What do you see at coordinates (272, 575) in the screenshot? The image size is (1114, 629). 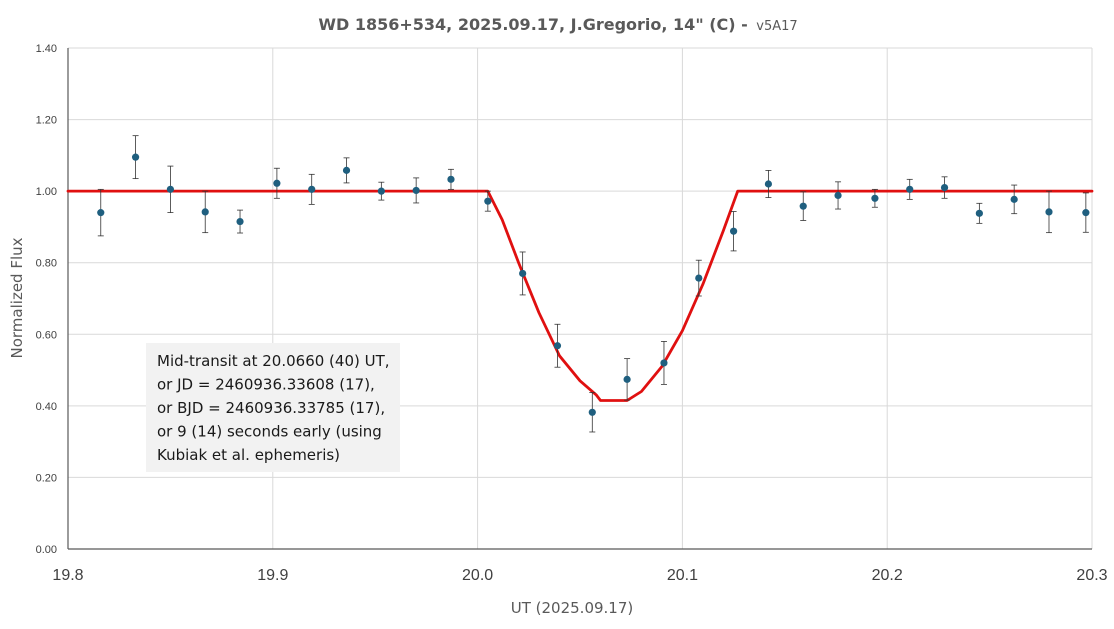 I see `x-tick-label: 19.9` at bounding box center [272, 575].